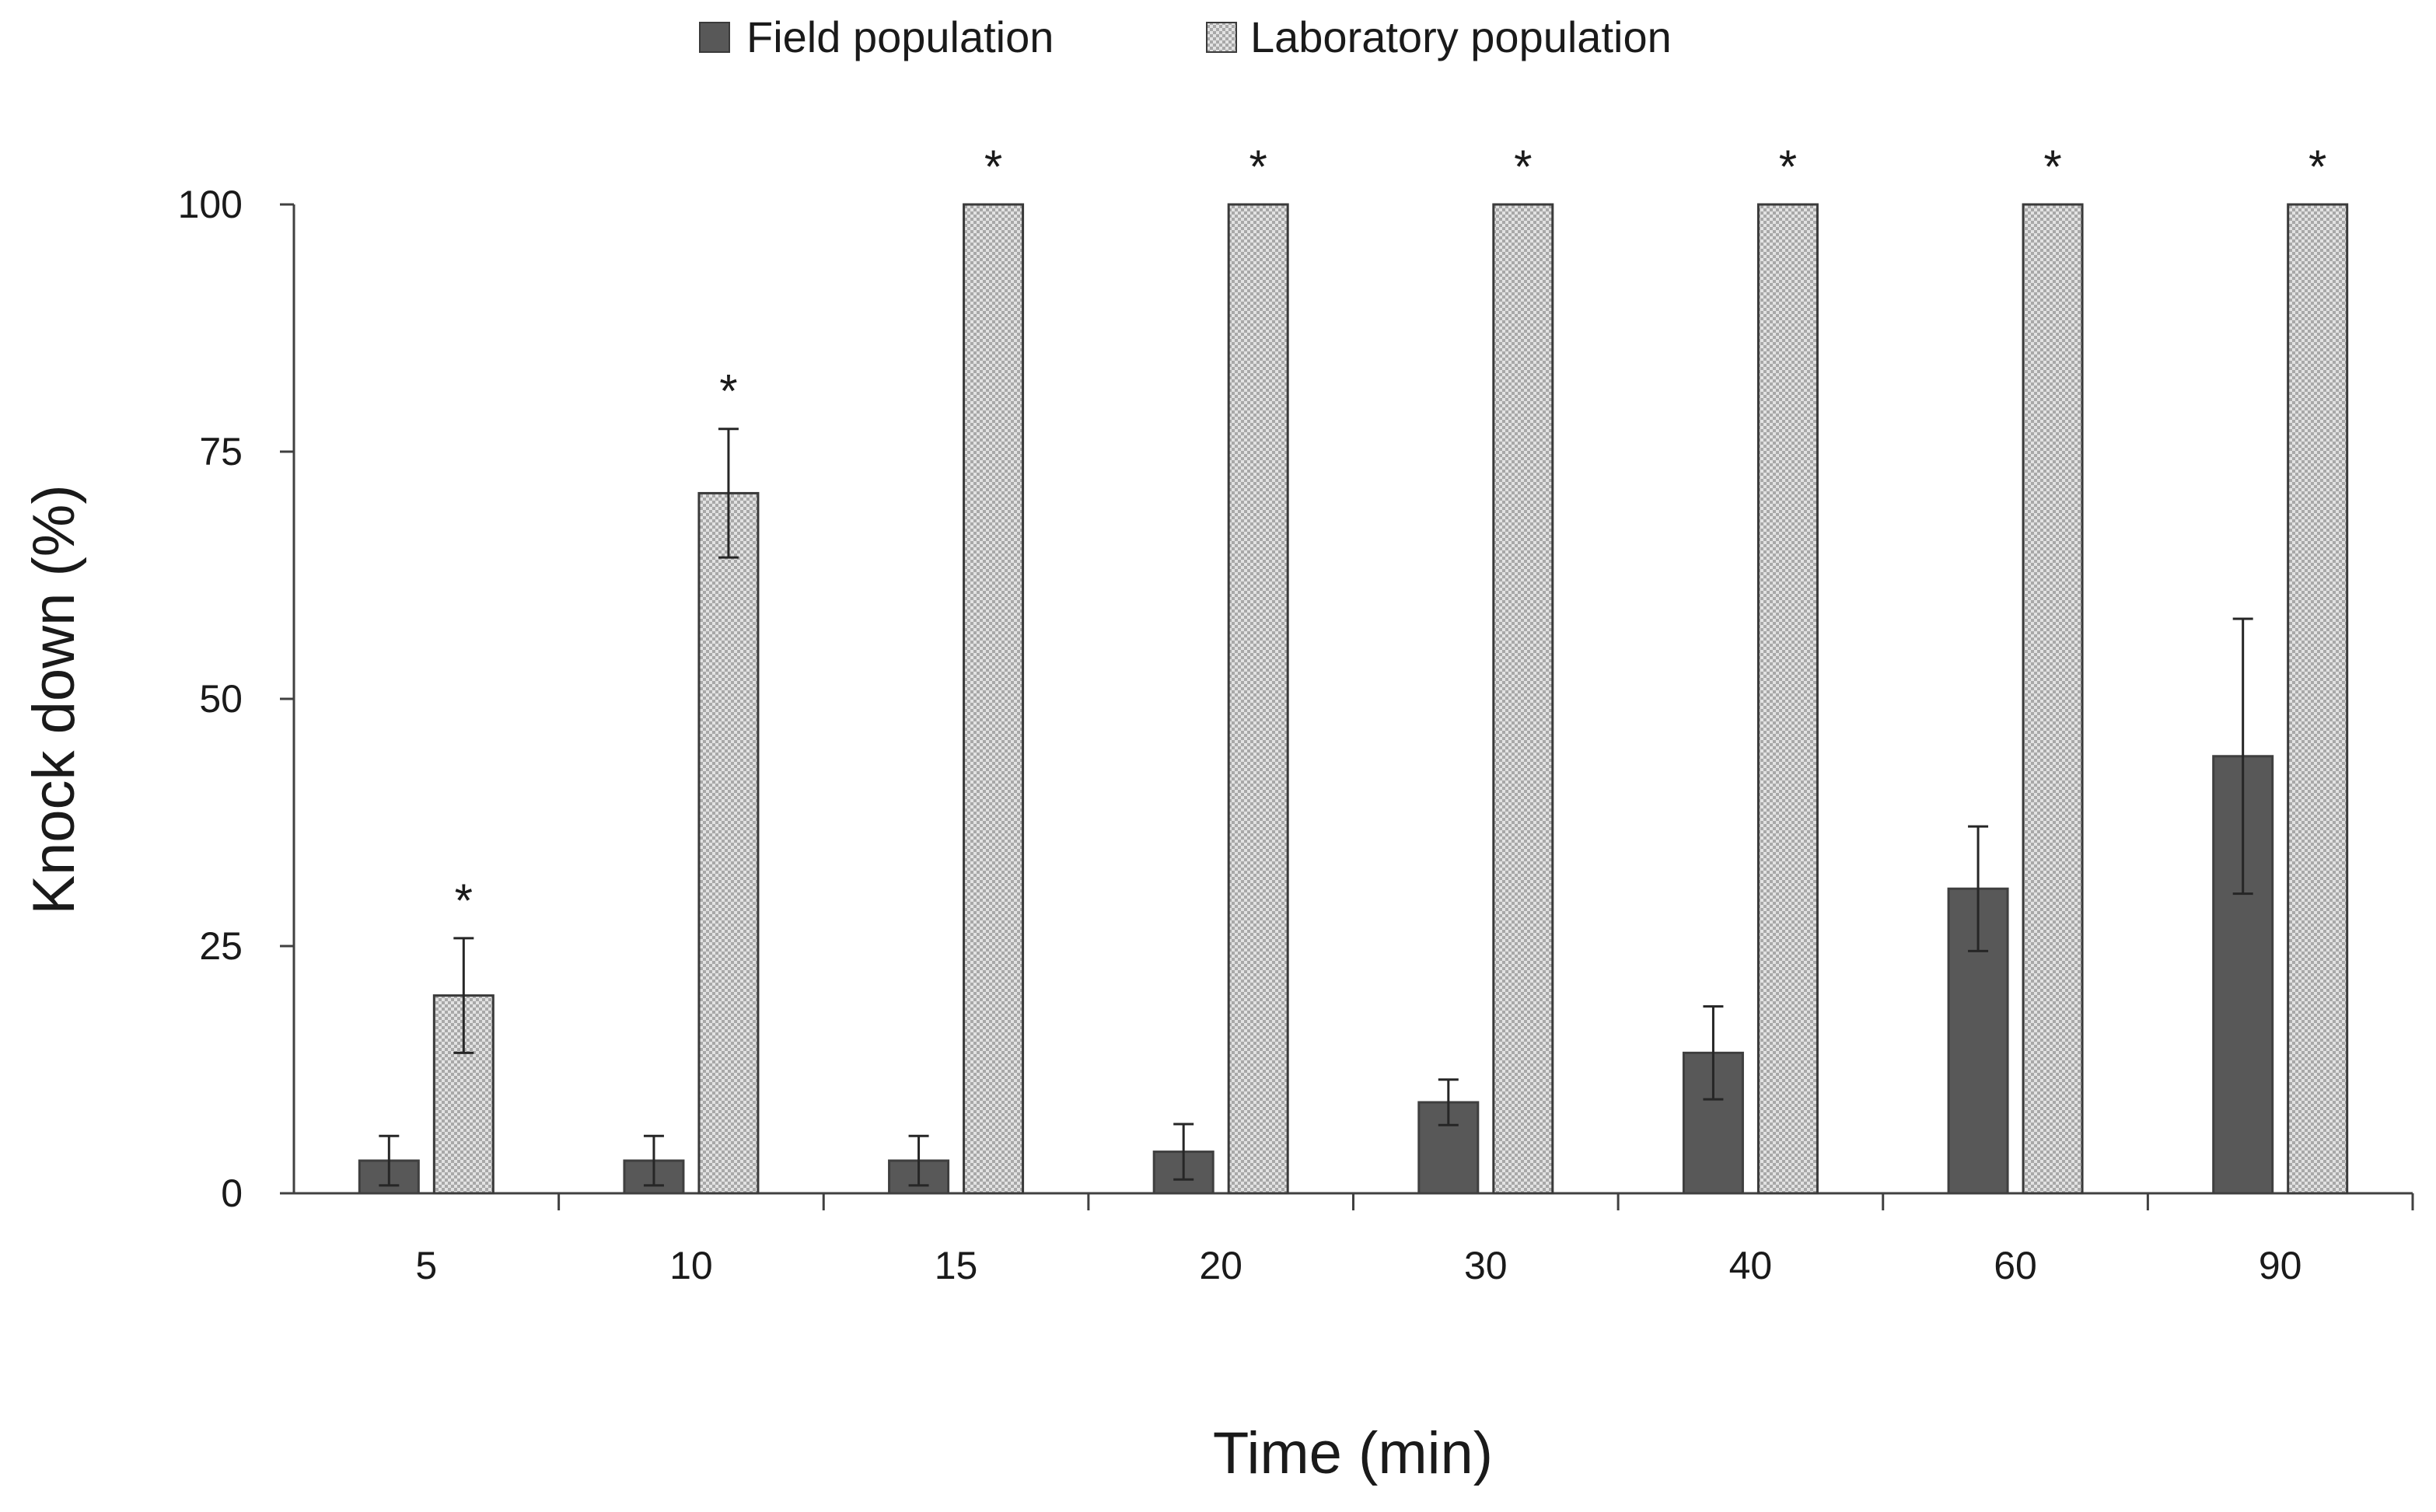 The height and width of the screenshot is (1512, 2436). Describe the element at coordinates (691, 1265) in the screenshot. I see `x-tick-label: 10` at that location.